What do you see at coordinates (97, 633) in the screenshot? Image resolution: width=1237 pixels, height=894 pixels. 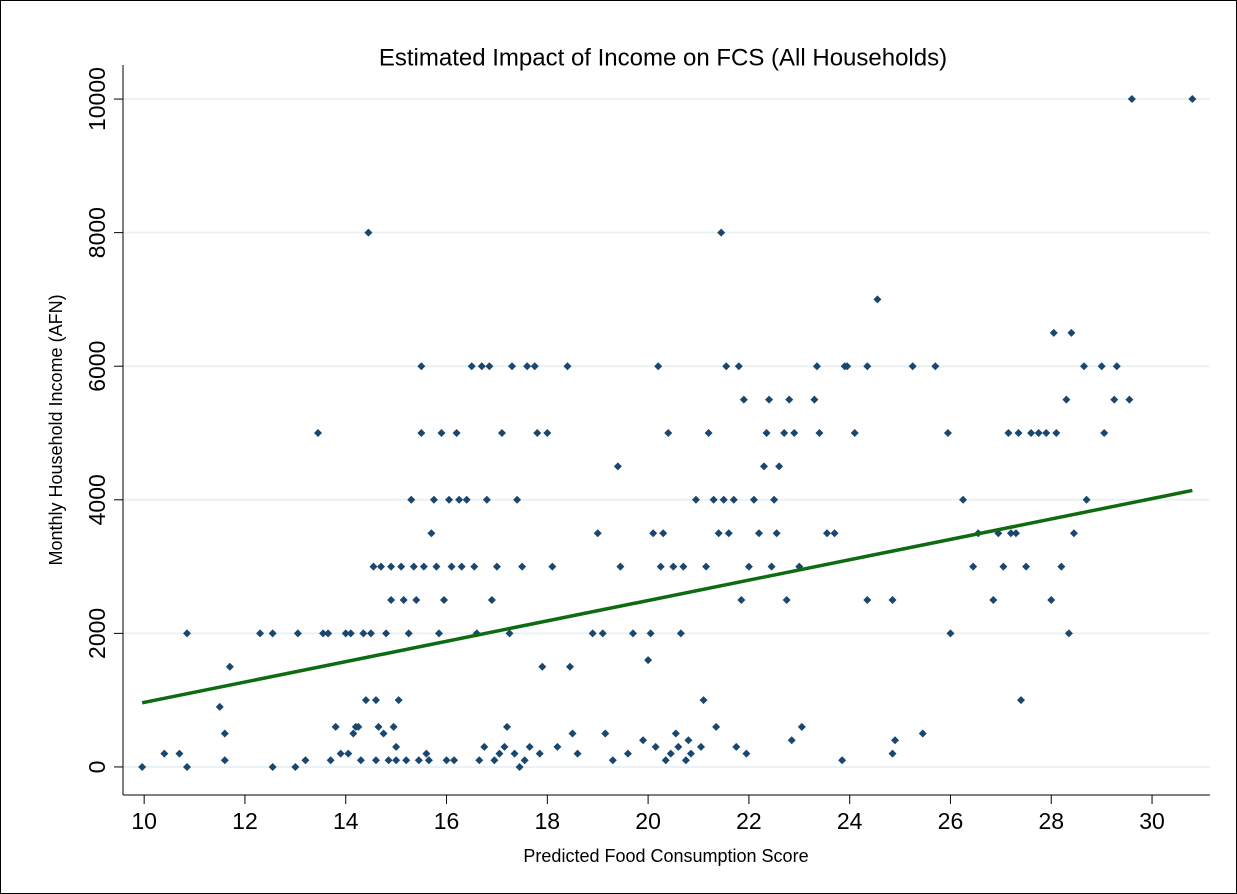 I see `y-tick-label: 2000` at bounding box center [97, 633].